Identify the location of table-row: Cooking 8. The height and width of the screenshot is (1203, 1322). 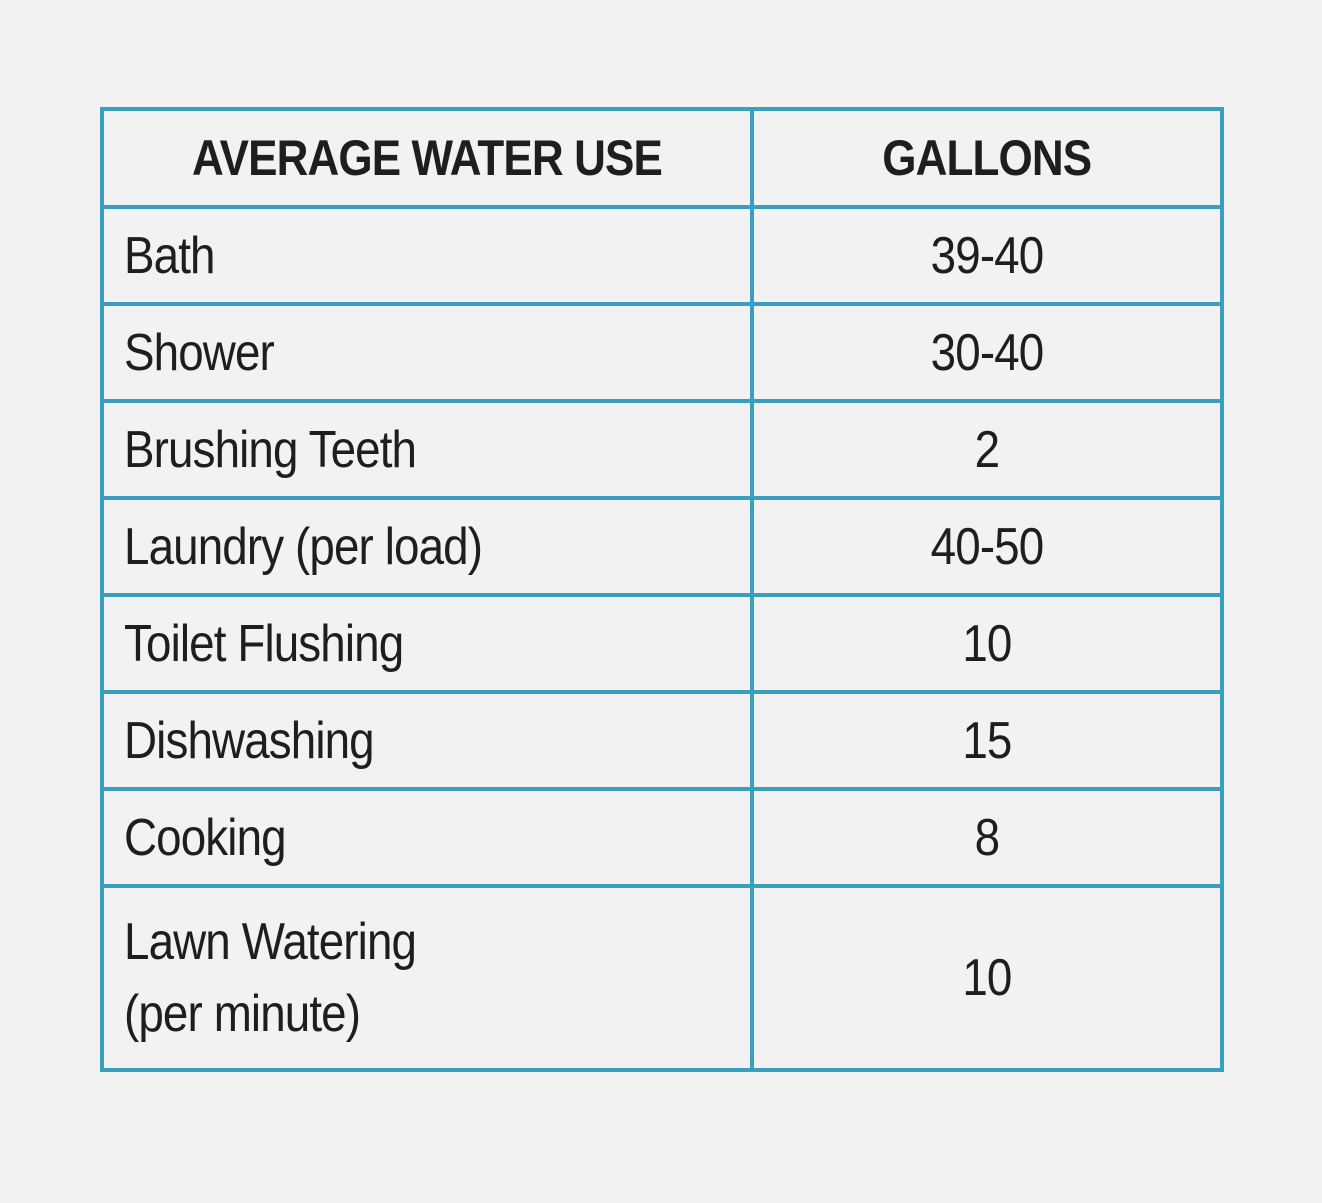
(662, 837).